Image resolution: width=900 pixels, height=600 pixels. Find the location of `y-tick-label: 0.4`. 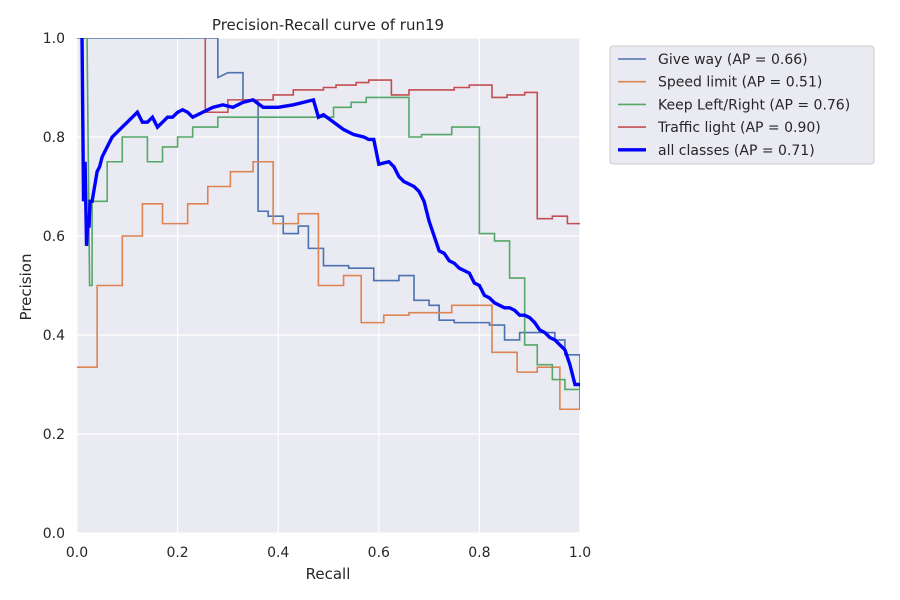

y-tick-label: 0.4 is located at coordinates (54, 336).